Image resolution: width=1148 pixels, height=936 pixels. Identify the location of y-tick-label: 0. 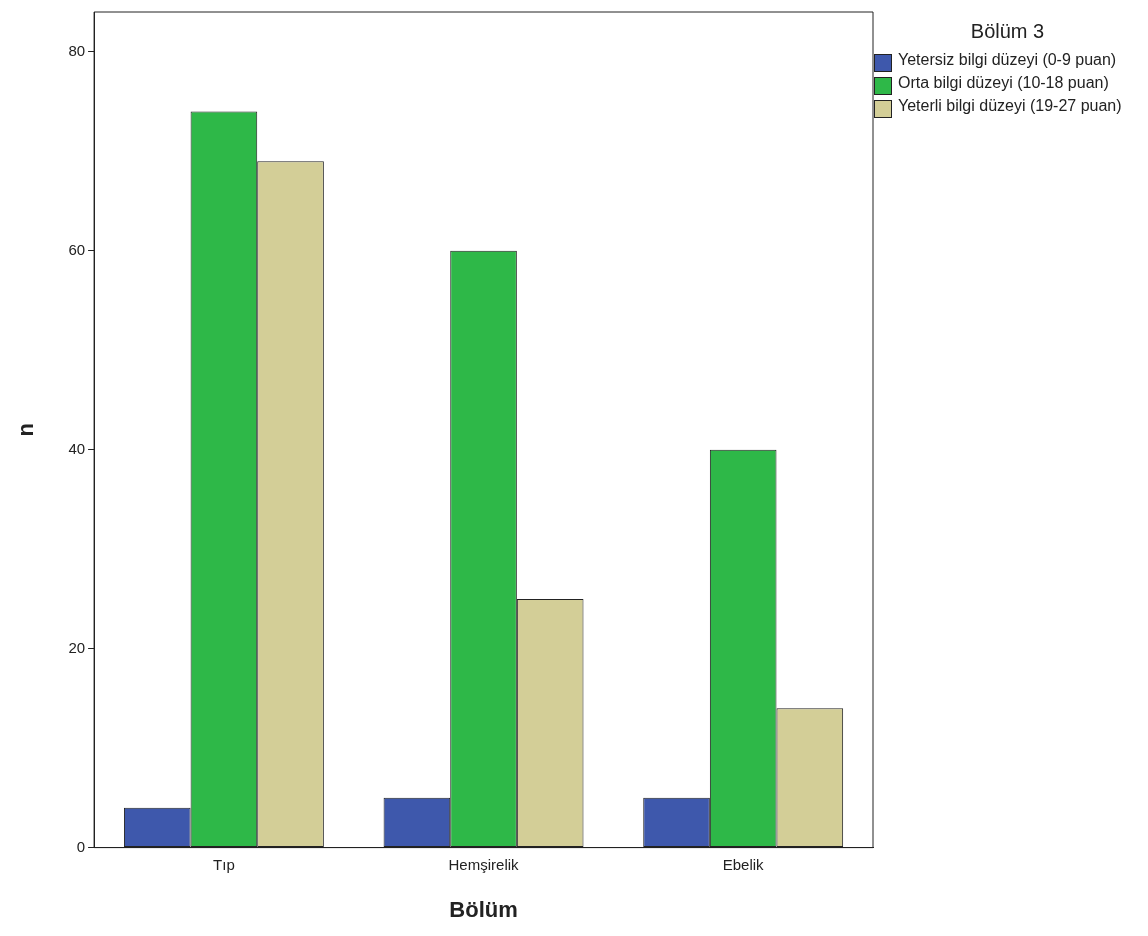
(81, 846).